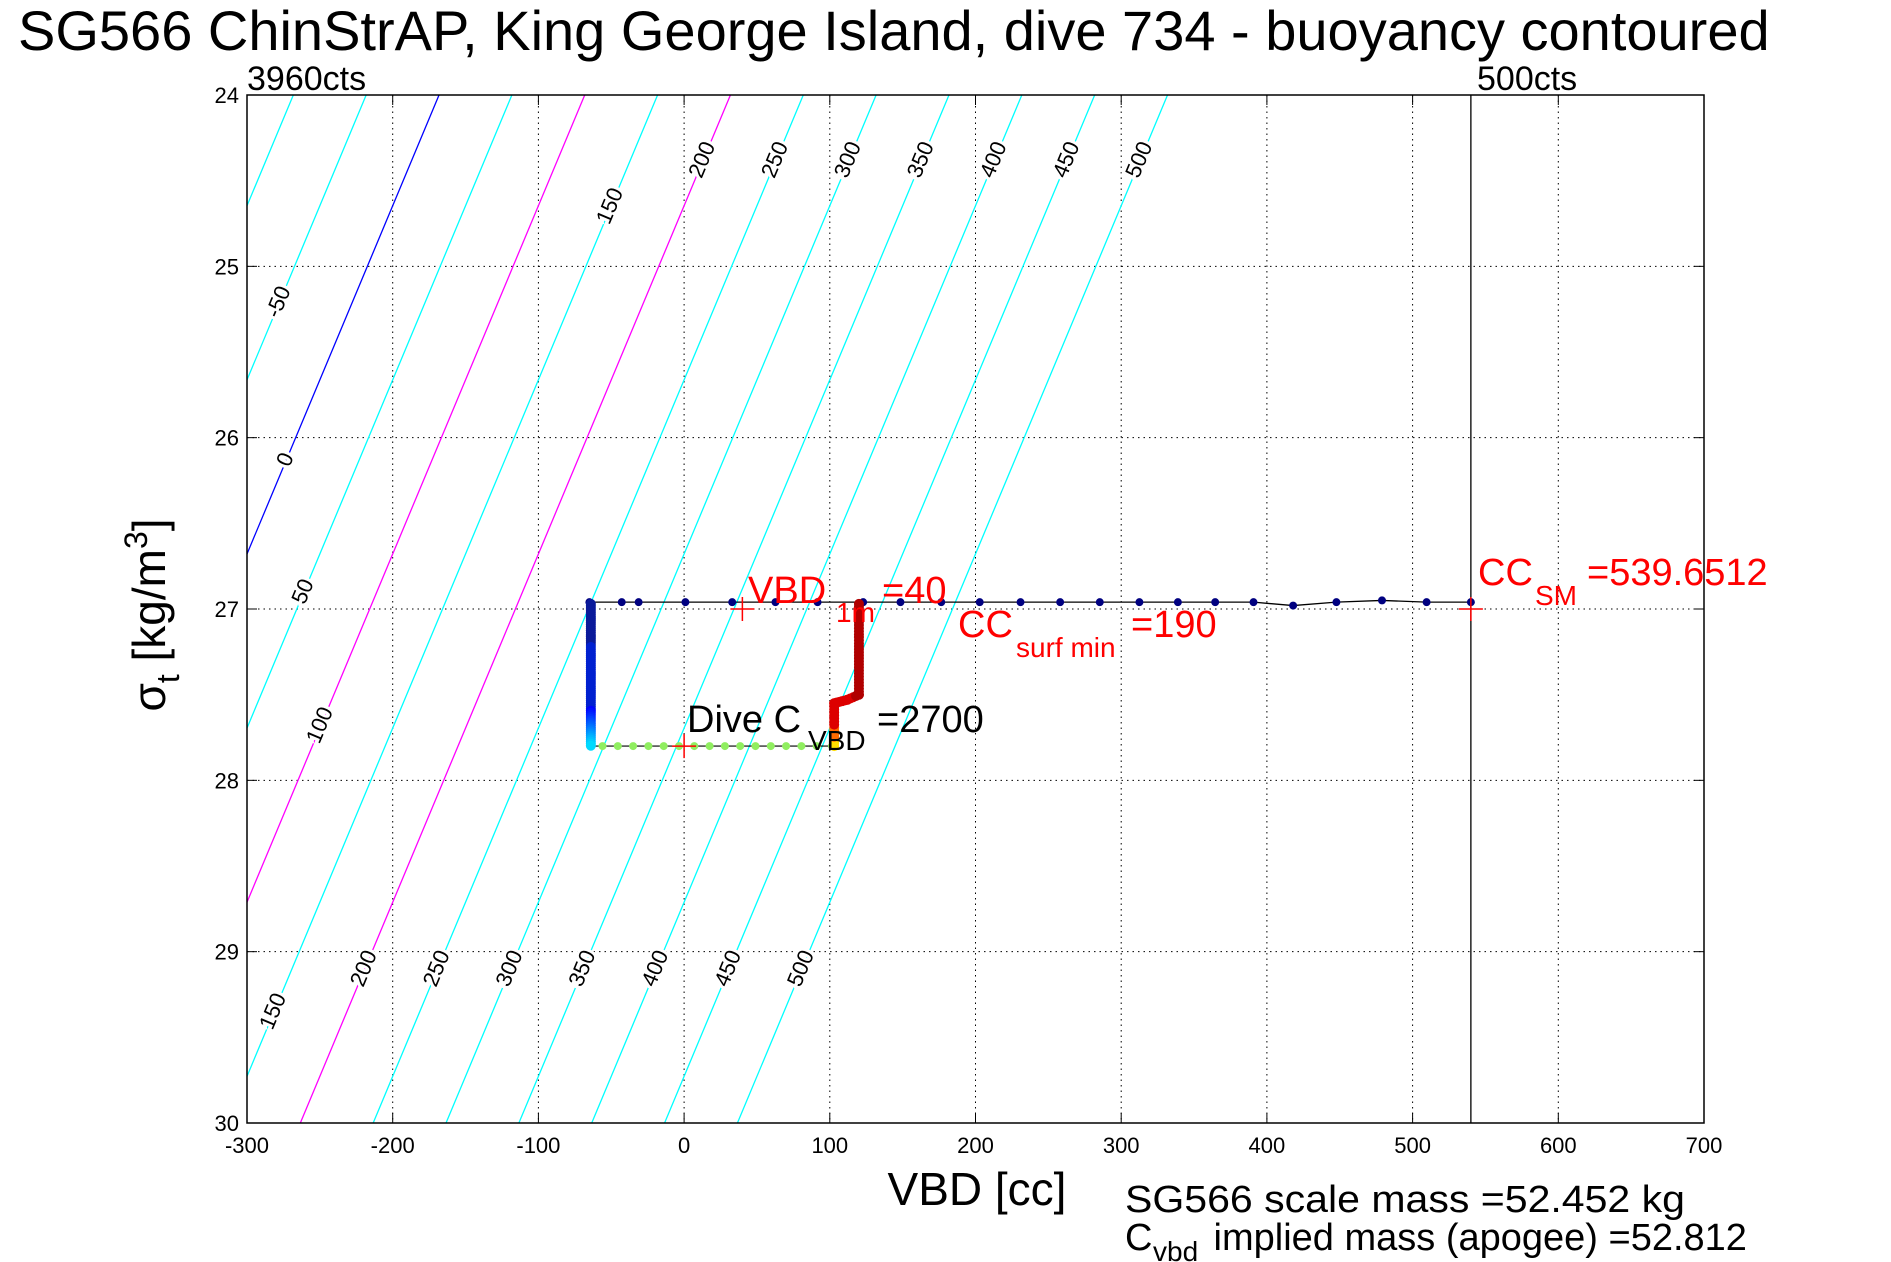 Image resolution: width=1891 pixels, height=1262 pixels. Describe the element at coordinates (1475, 1238) in the screenshot. I see `footer-implied-text: implied mass (apogee) =52.812` at that location.